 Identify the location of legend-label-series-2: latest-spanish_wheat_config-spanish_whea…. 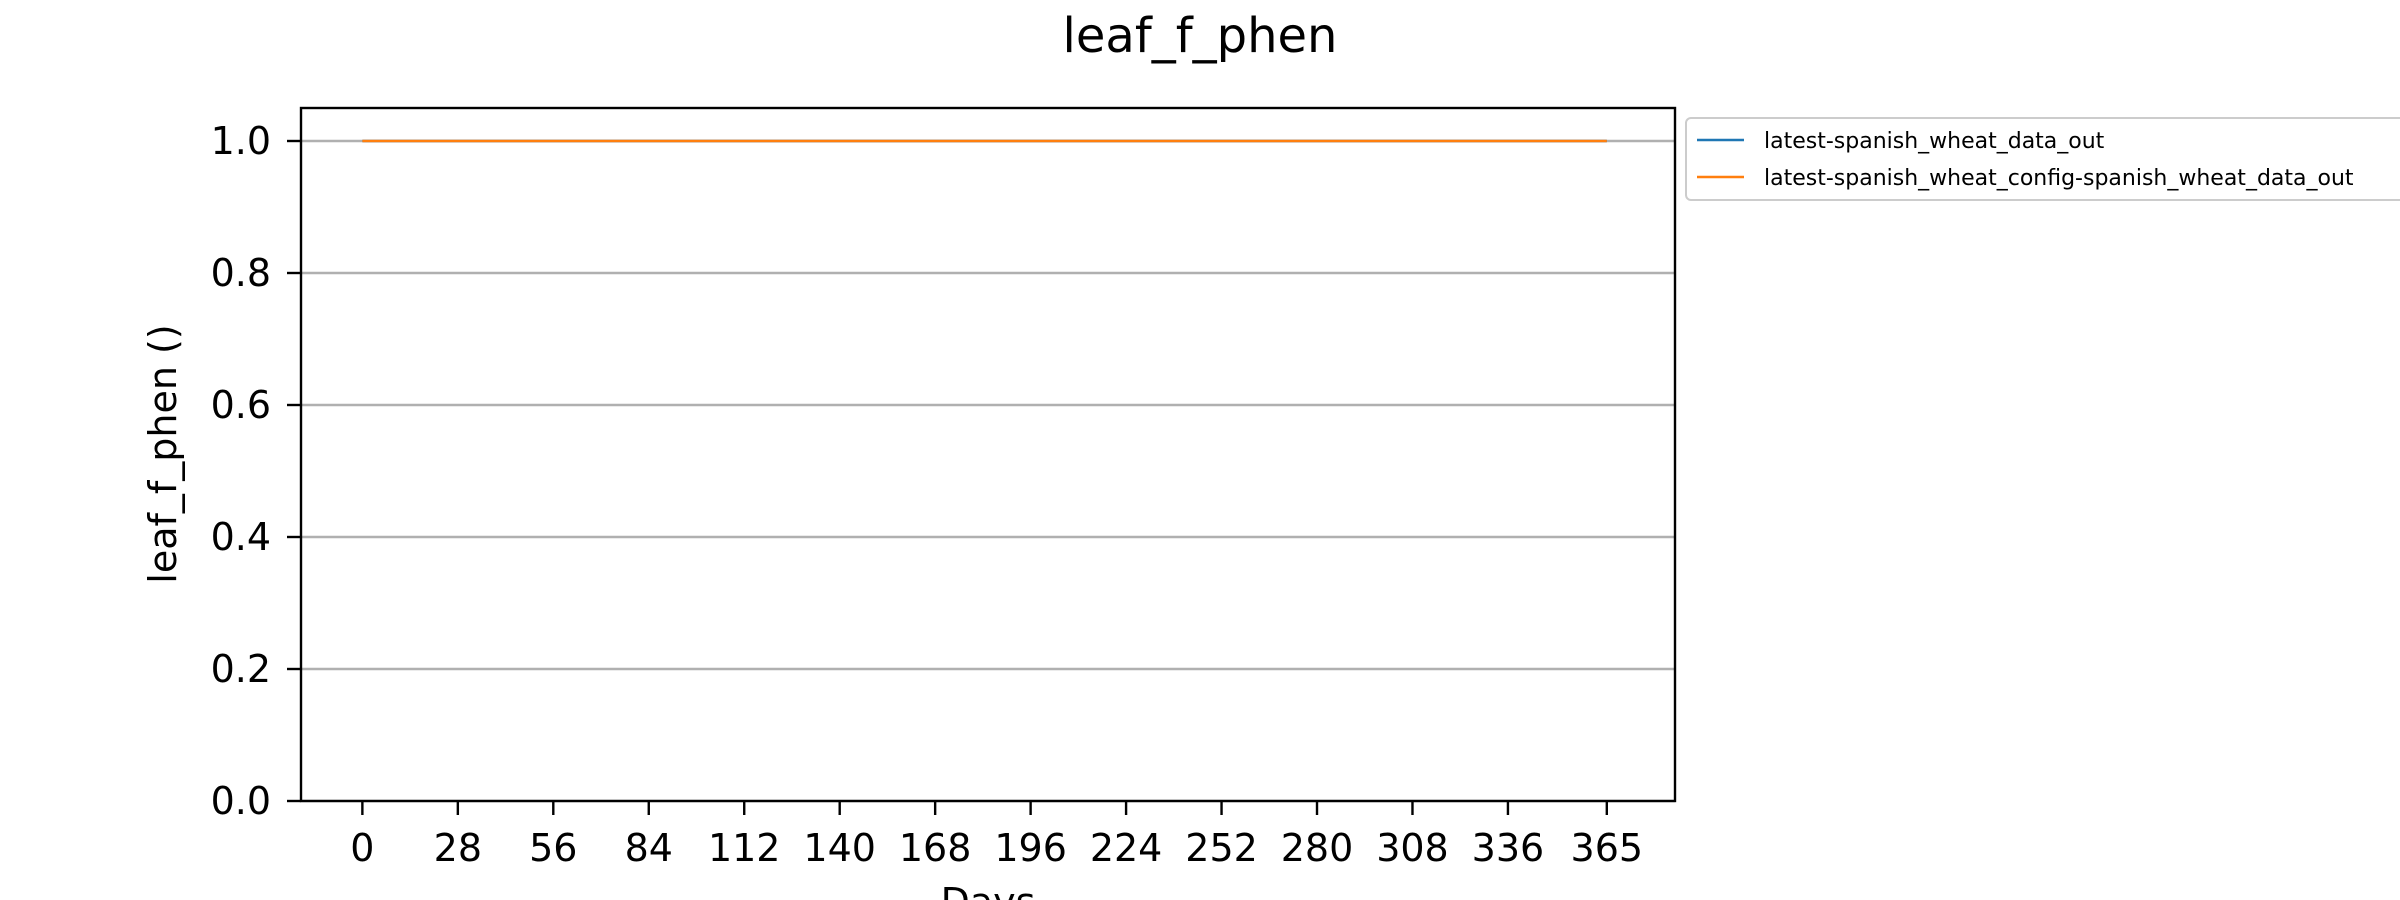
(2059, 178).